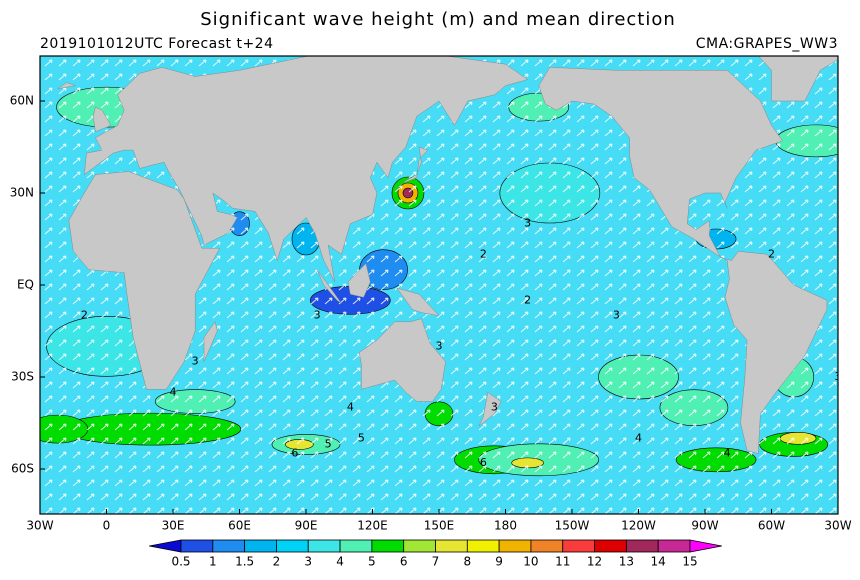  I want to click on lon-label: 120W, so click(638, 526).